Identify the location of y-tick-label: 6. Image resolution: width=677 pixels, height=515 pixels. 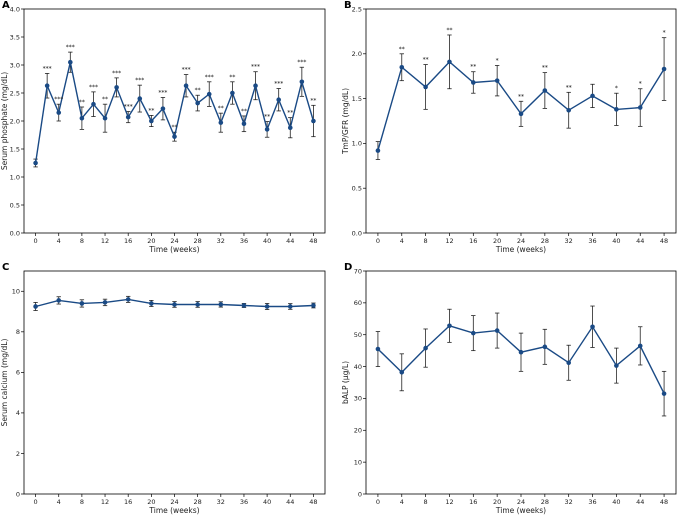
(18, 373).